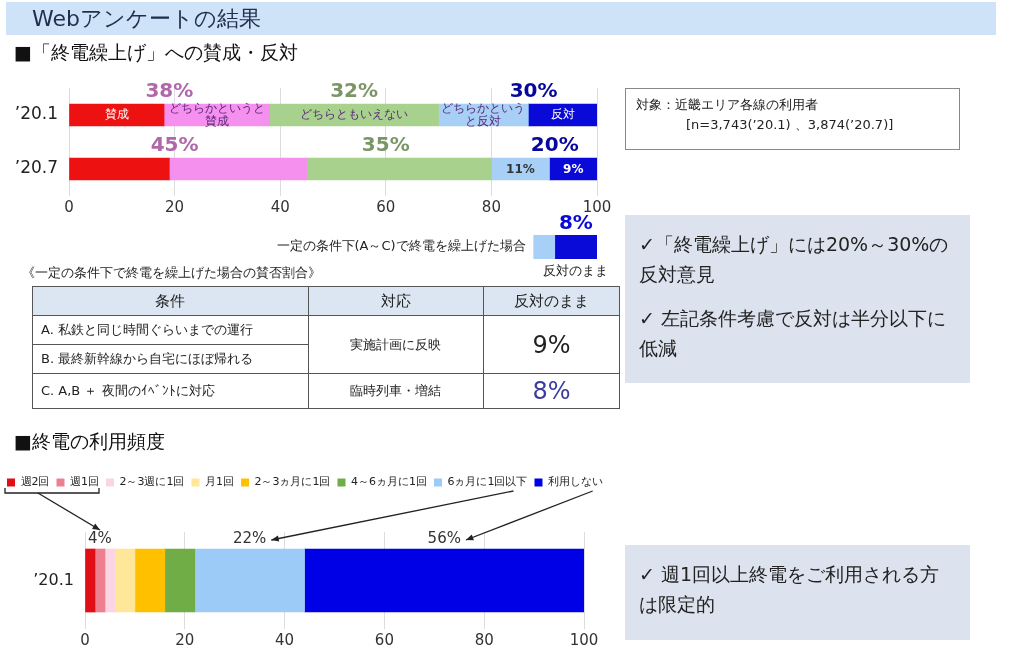 The image size is (1024, 671). I want to click on text: [n=3,743(’20.1) 、3,874(’20.7)], so click(790, 125).